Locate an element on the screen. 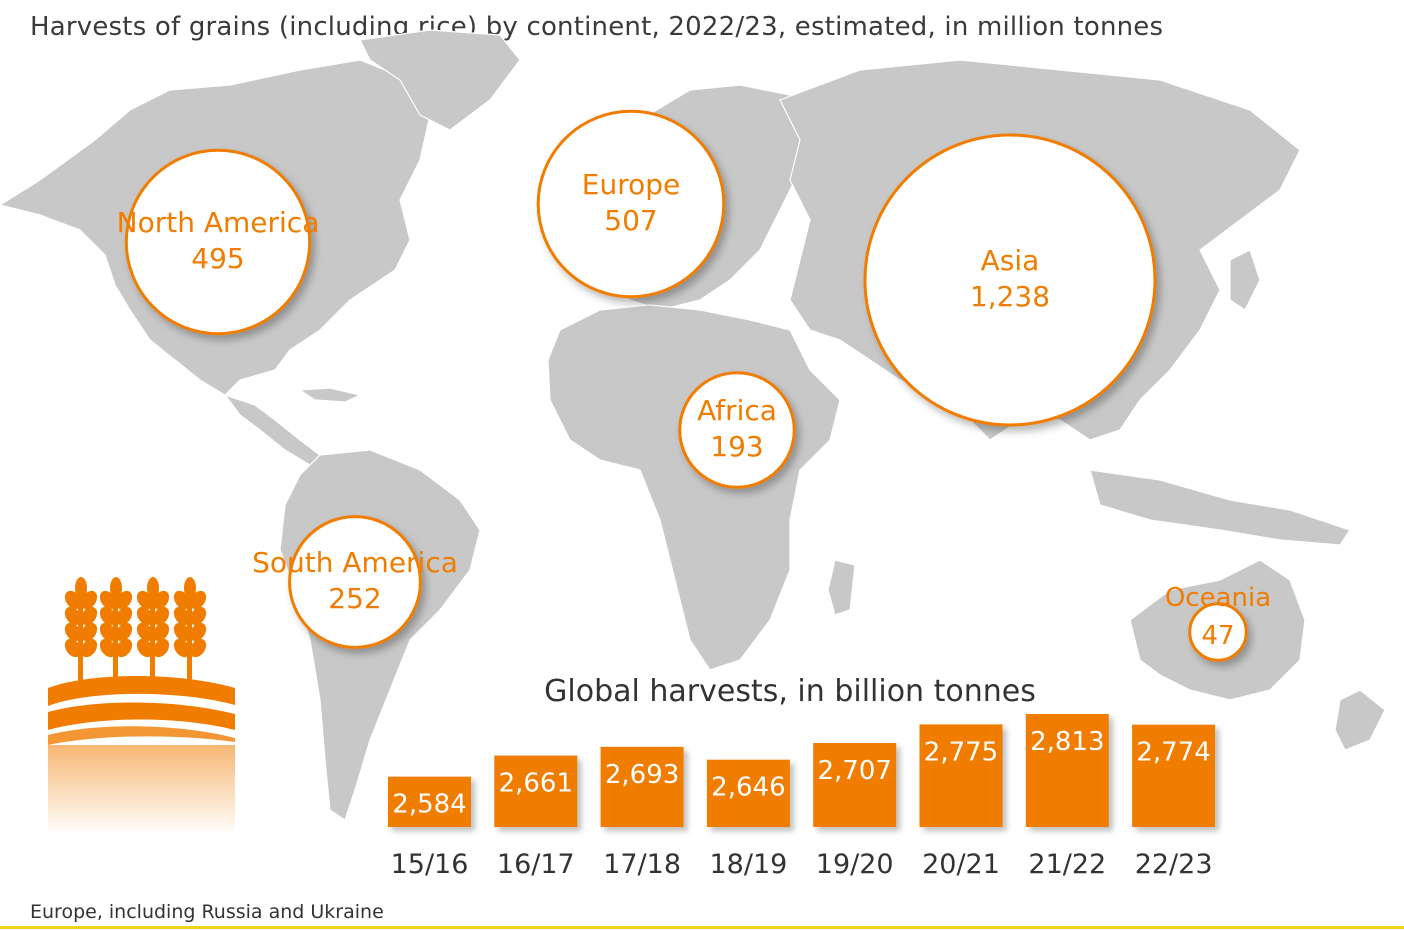 The width and height of the screenshot is (1404, 930). bar-category-label: 17/18 is located at coordinates (642, 864).